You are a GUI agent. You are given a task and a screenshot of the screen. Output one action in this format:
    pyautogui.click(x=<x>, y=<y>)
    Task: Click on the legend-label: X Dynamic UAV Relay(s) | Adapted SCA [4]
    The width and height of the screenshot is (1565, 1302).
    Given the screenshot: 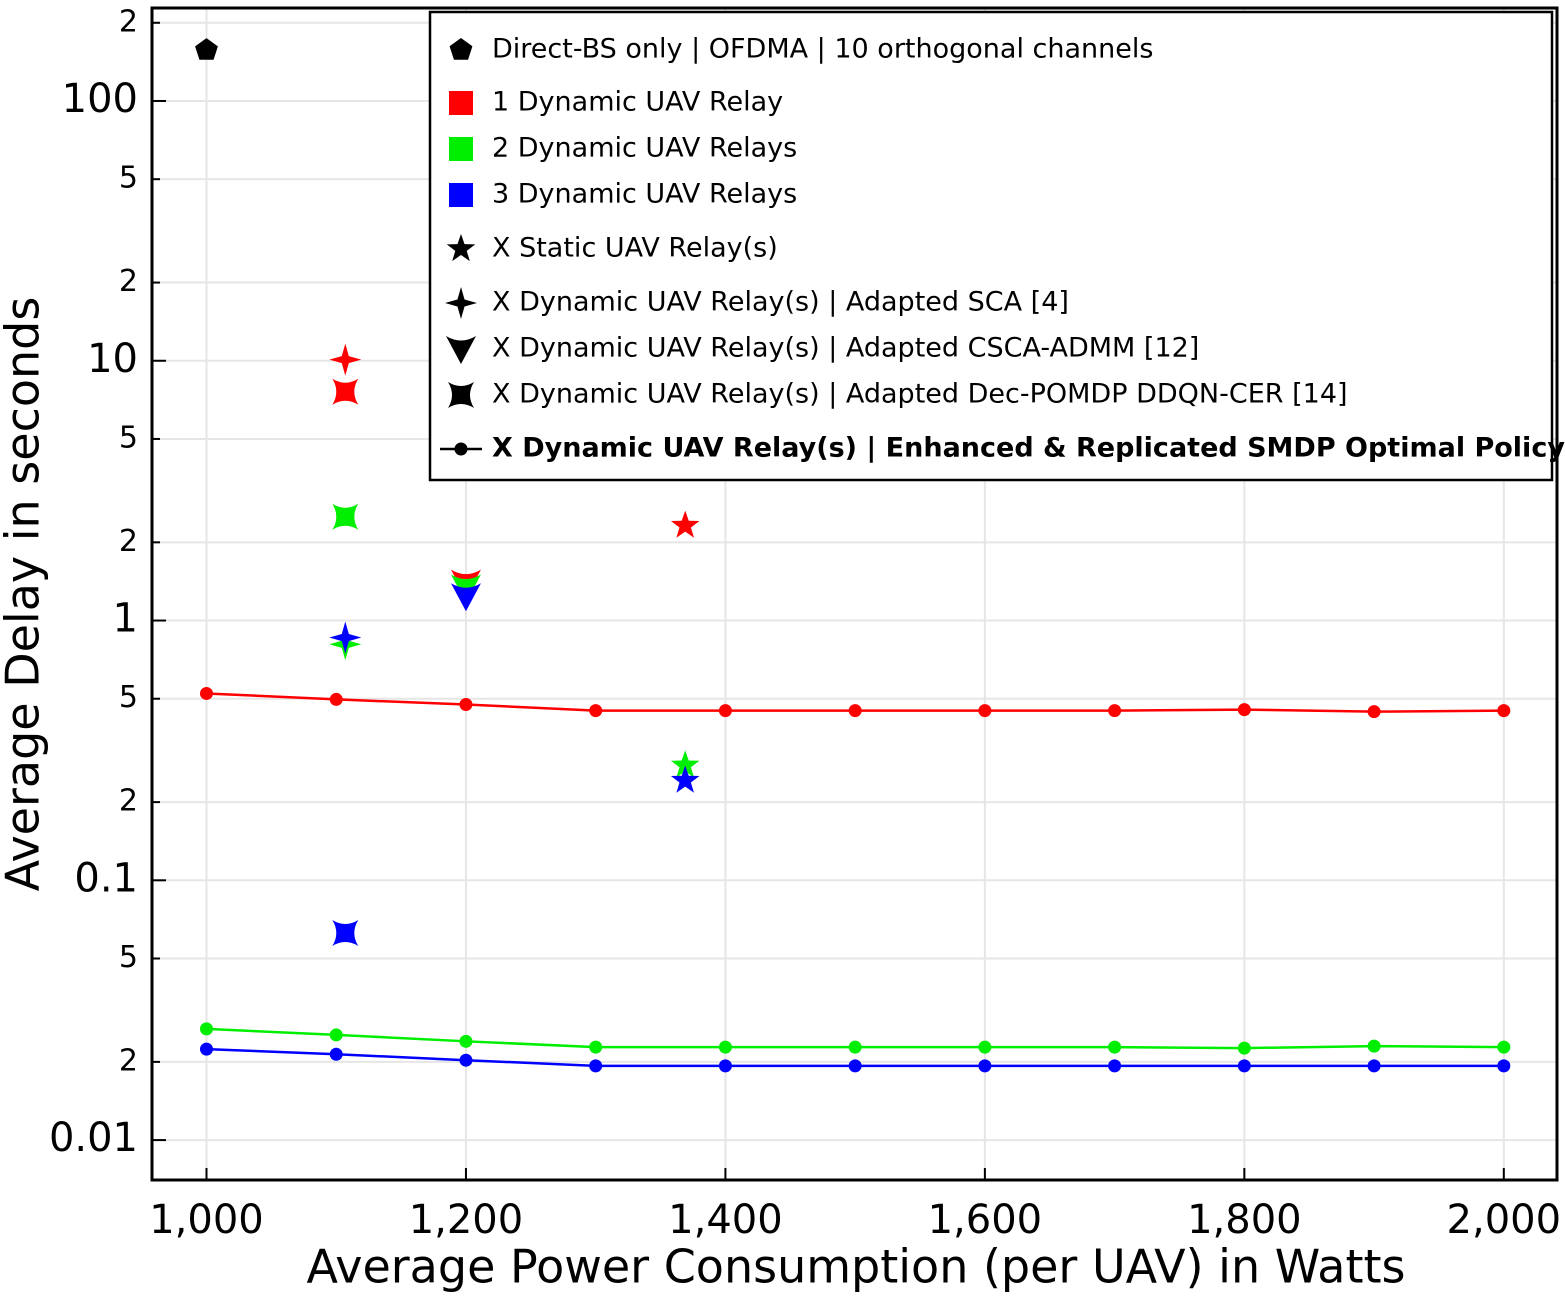 What is the action you would take?
    pyautogui.click(x=780, y=302)
    